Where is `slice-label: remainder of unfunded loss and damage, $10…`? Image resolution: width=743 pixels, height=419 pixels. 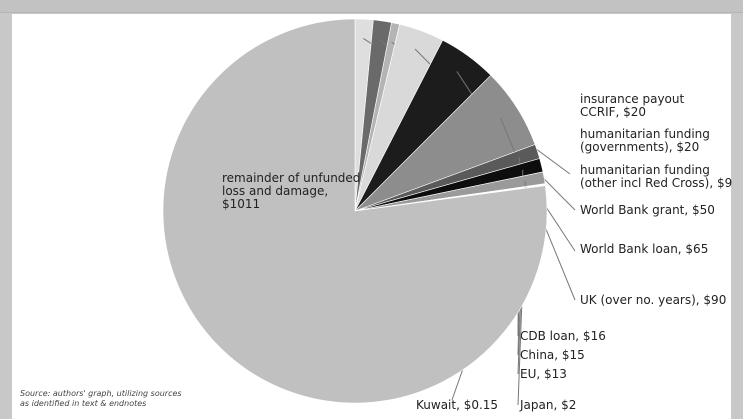
slice-label: remainder of unfunded loss and damage, $10… is located at coordinates (291, 191).